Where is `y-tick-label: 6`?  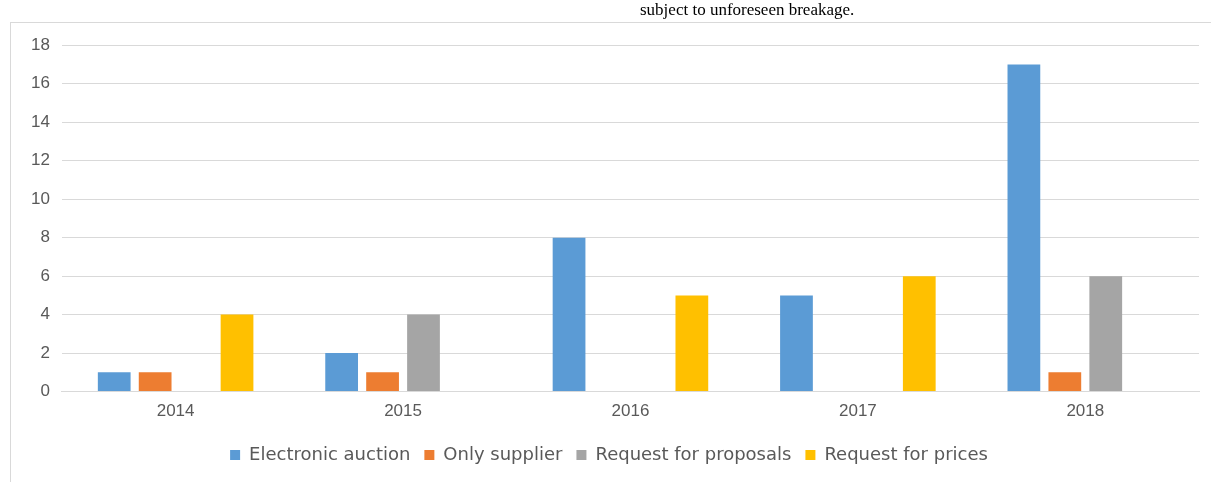 y-tick-label: 6 is located at coordinates (45, 275).